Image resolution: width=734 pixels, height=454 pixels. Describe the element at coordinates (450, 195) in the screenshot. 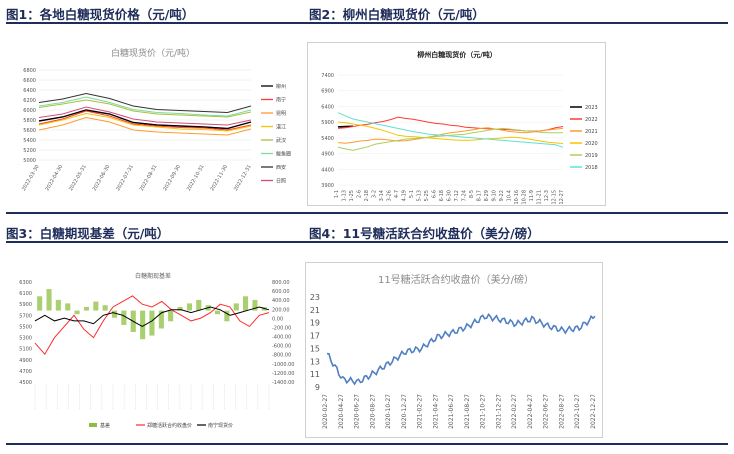

I see `x-tick-label: 6-30` at that location.